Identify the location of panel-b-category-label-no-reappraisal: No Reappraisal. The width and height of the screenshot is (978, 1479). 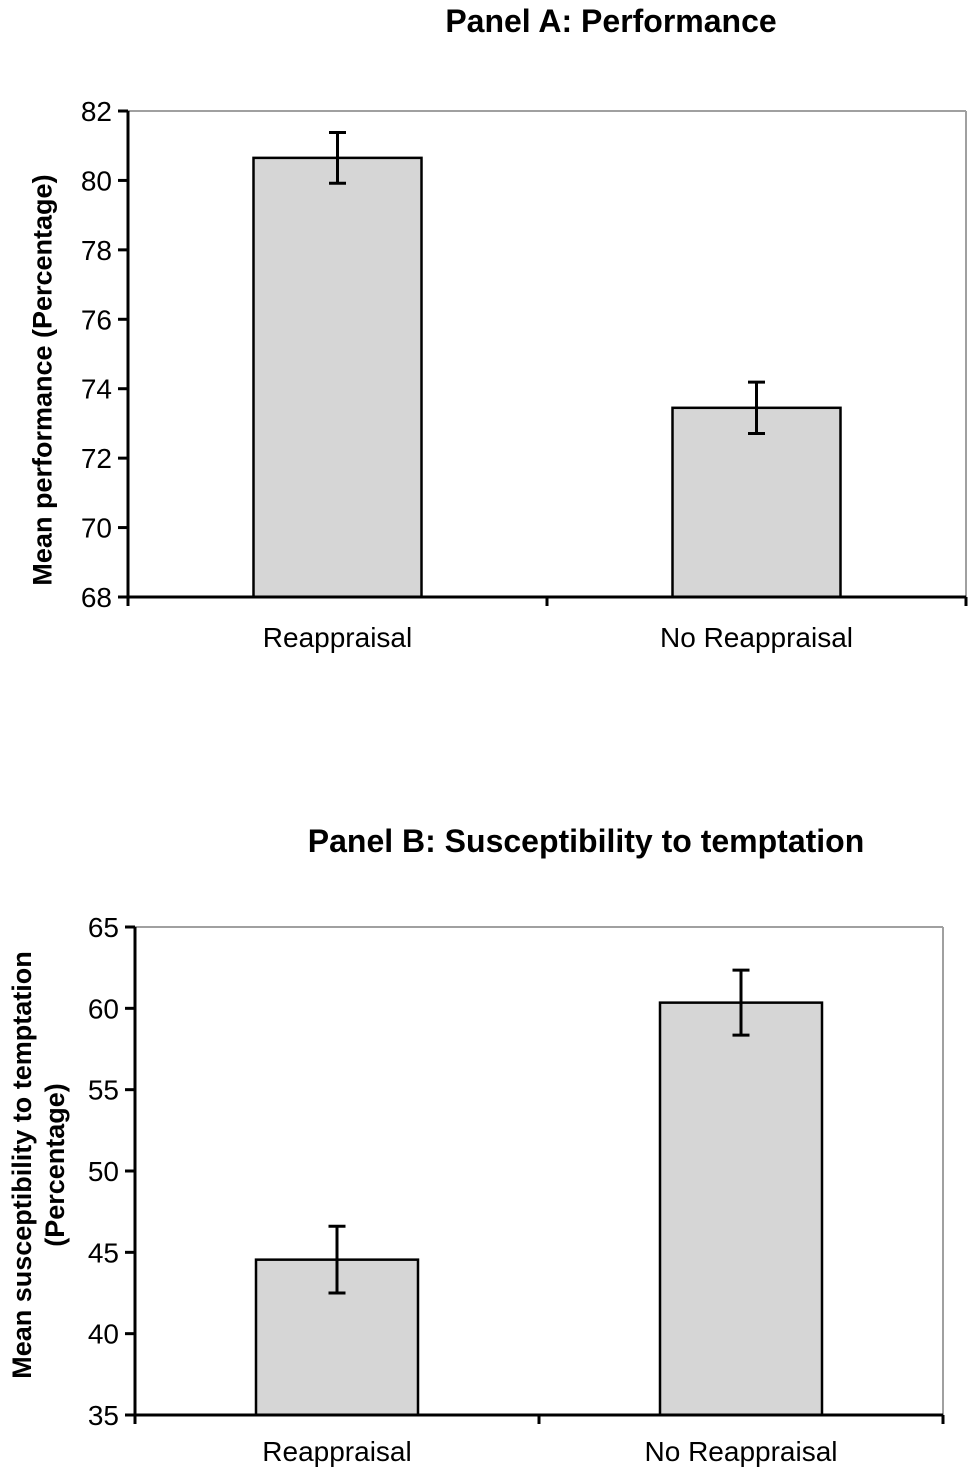
(741, 1451).